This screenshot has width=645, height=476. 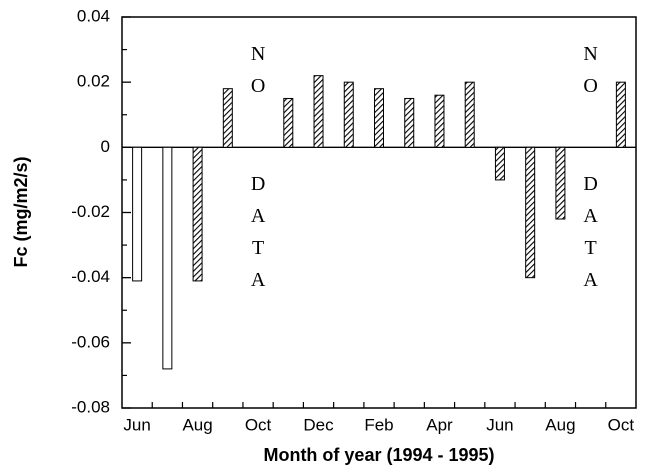 What do you see at coordinates (439, 424) in the screenshot?
I see `x-tick-label: Apr` at bounding box center [439, 424].